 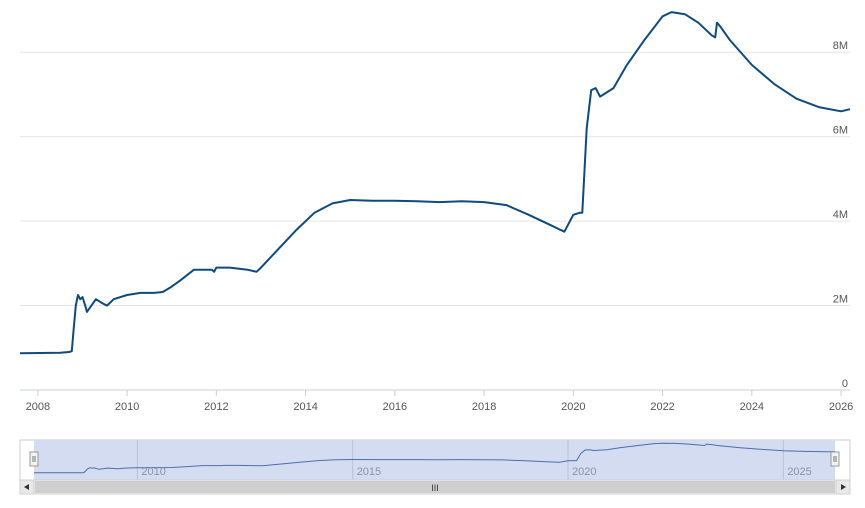 What do you see at coordinates (484, 407) in the screenshot?
I see `x-tick-label: 2018` at bounding box center [484, 407].